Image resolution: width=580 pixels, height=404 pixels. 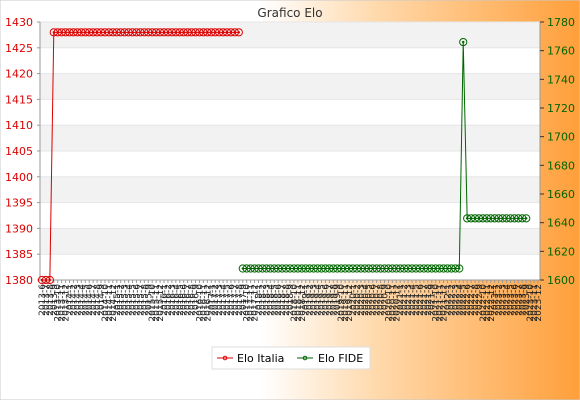 What do you see at coordinates (193, 300) in the screenshot?
I see `x-tick-label: 2016-8` at bounding box center [193, 300].